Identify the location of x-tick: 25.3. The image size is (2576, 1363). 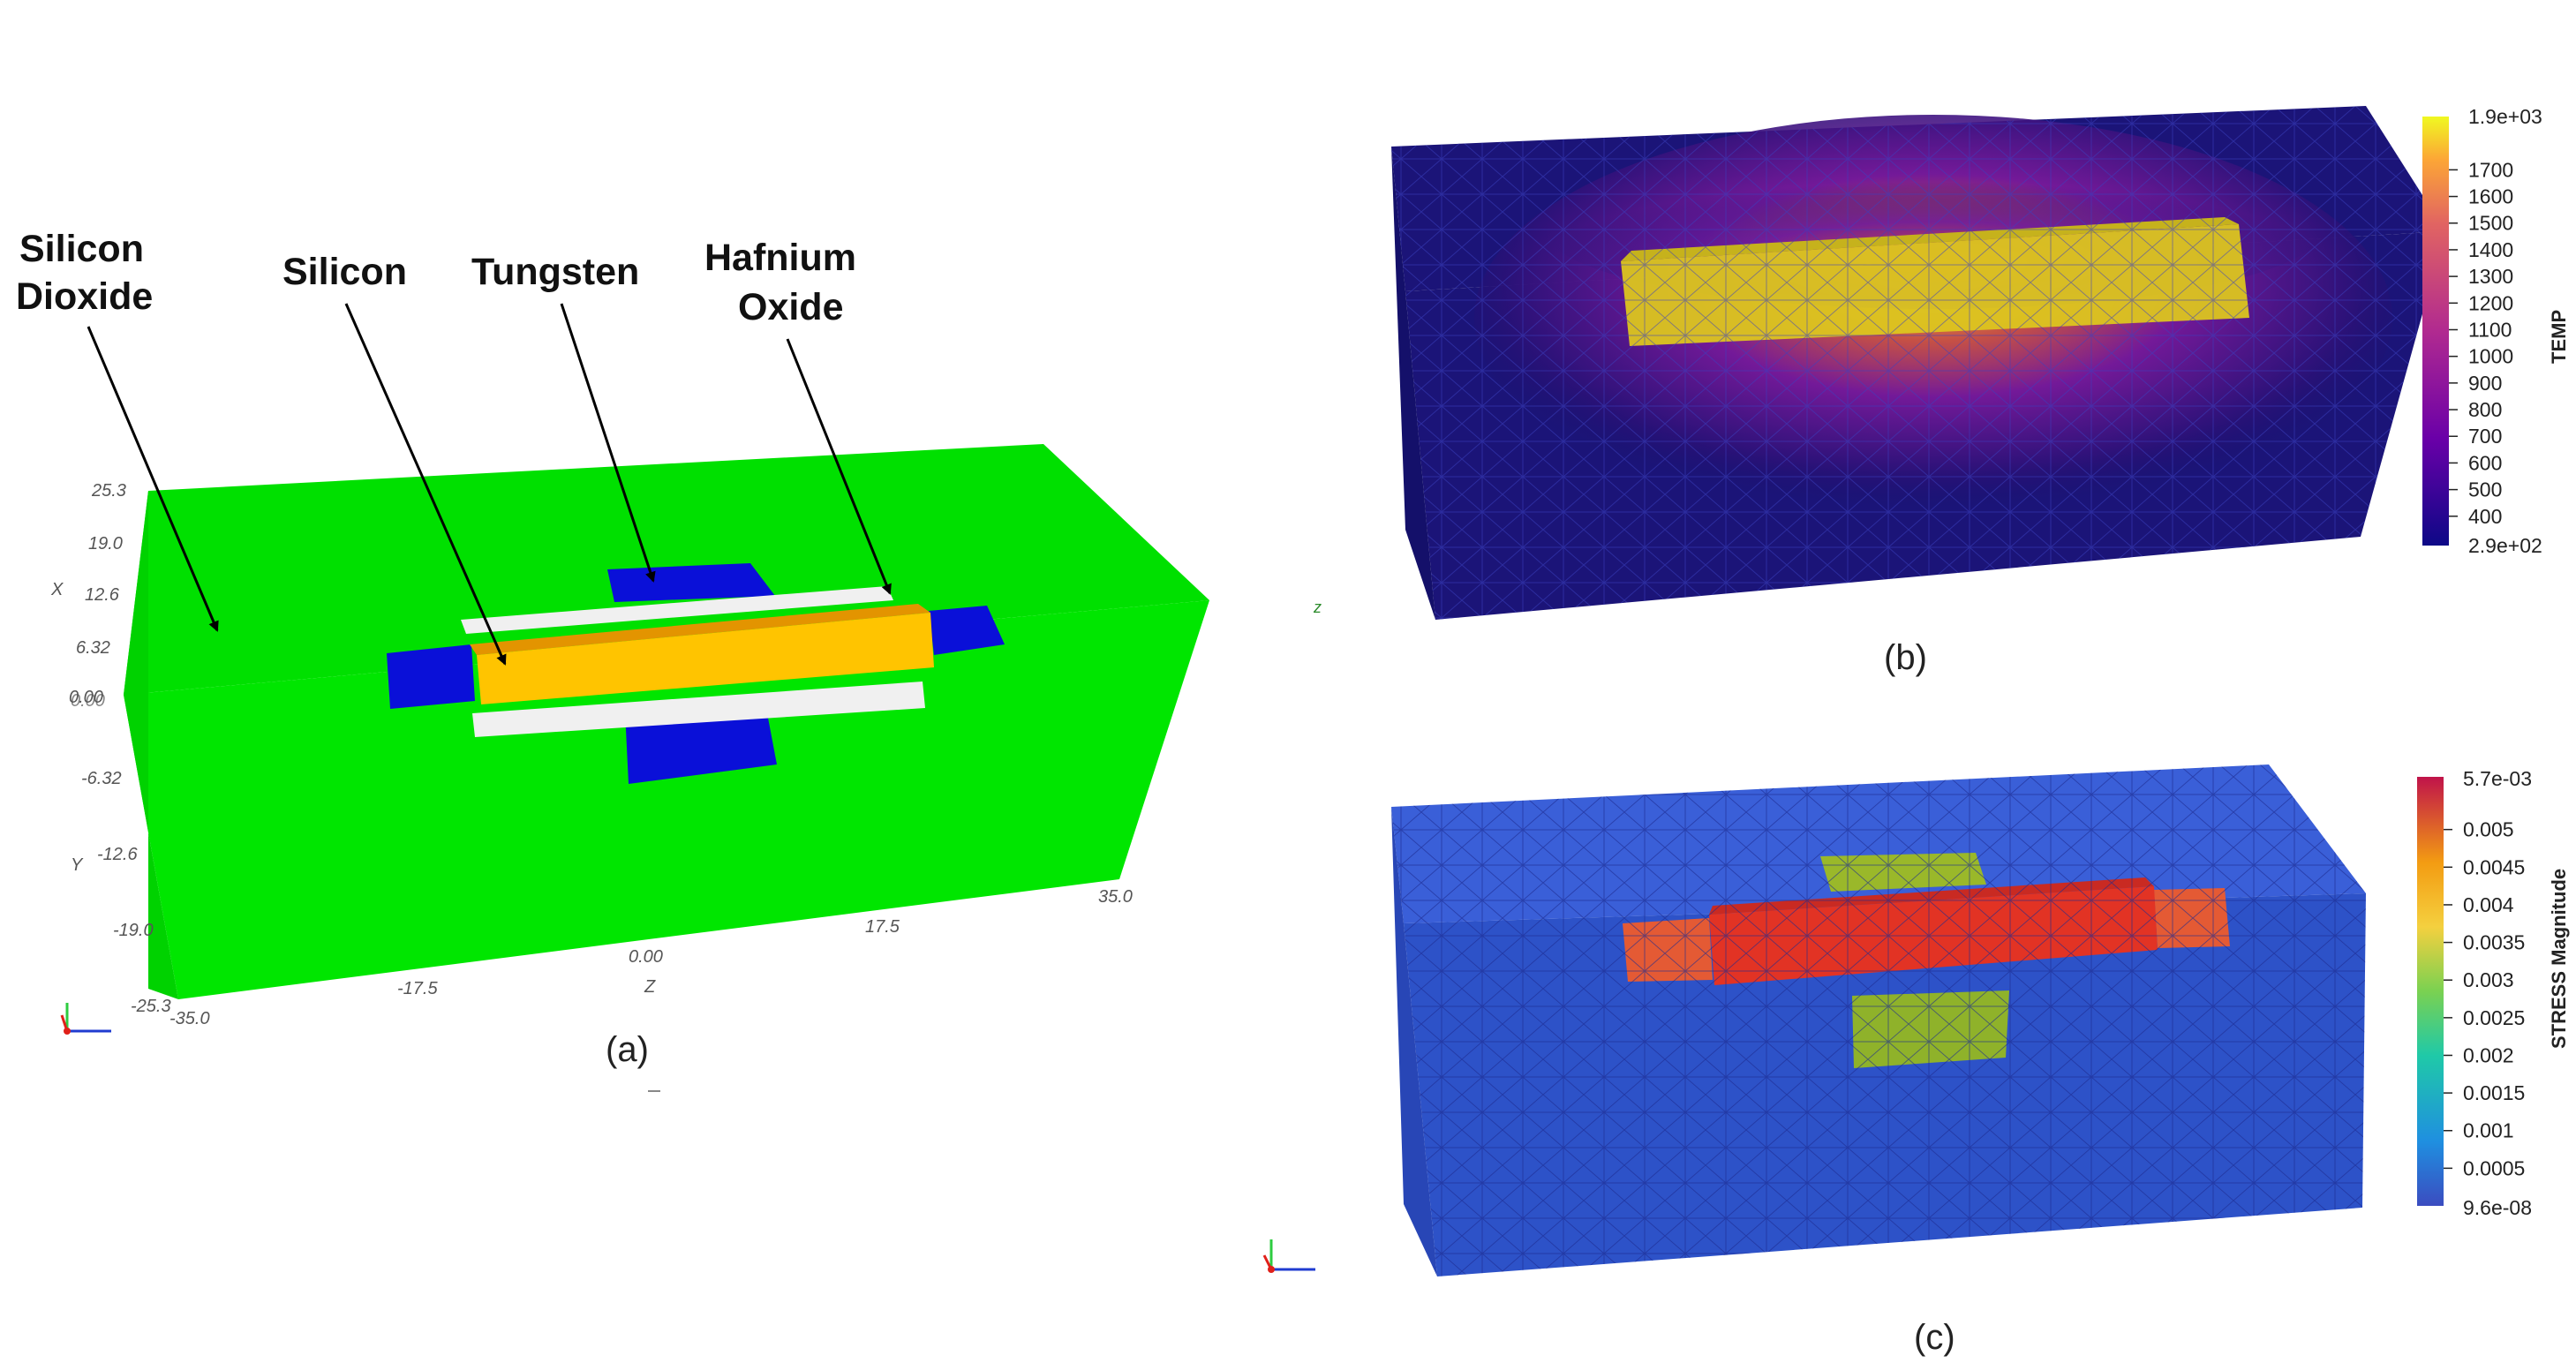
(109, 491).